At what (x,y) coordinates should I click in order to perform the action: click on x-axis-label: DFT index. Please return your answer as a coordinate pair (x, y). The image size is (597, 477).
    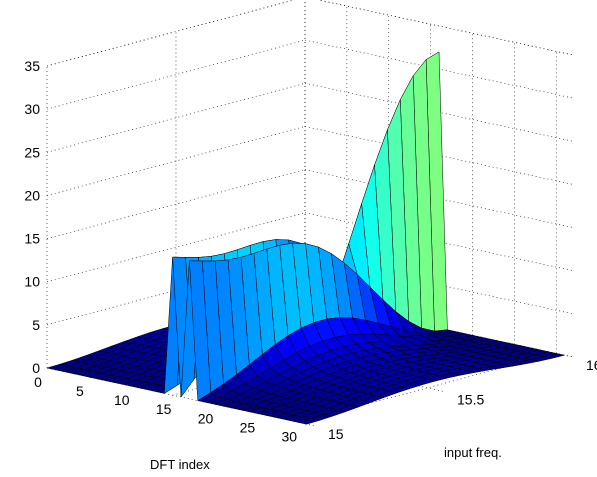
    Looking at the image, I should click on (180, 464).